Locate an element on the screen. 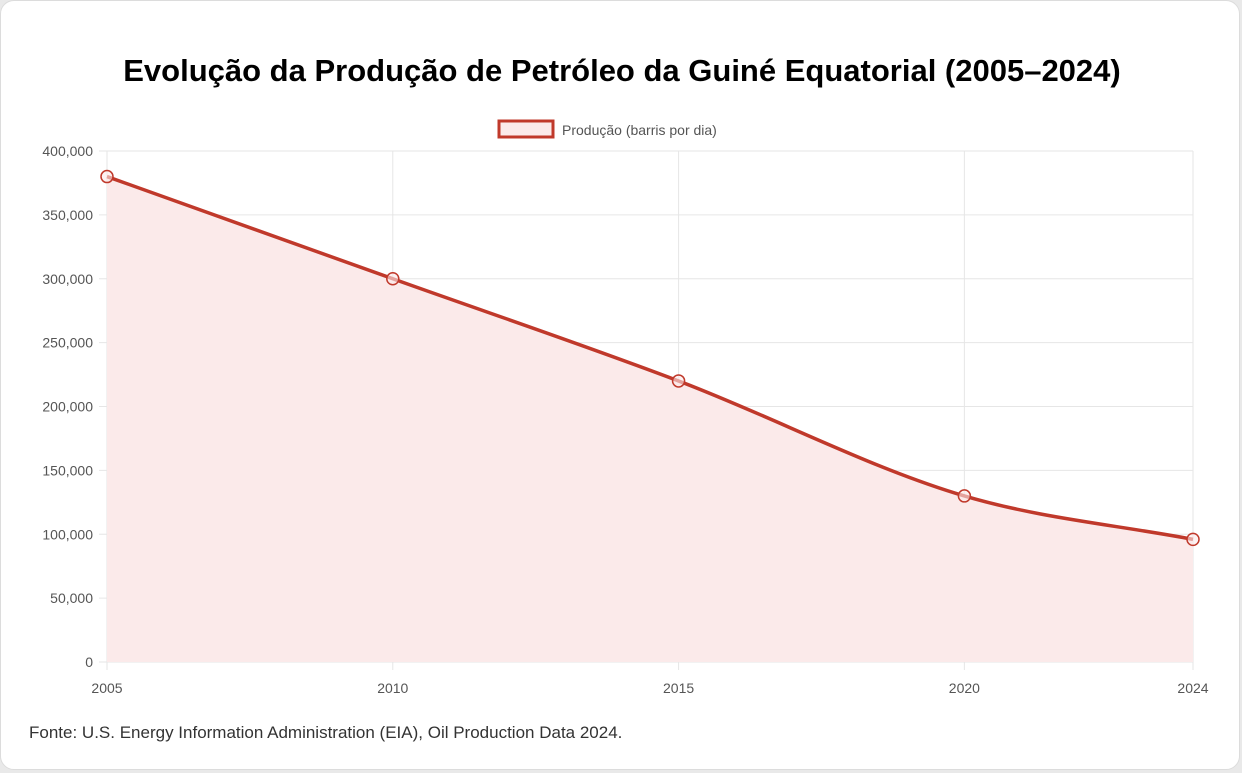  x-axis-ticks: 2005 2010 2015 2020 2024 is located at coordinates (649, 688).